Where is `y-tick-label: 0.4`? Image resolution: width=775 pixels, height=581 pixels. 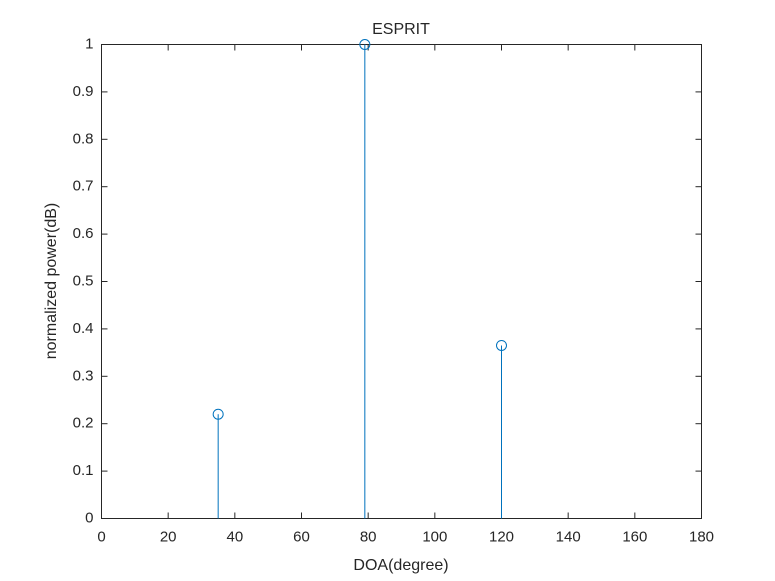 y-tick-label: 0.4 is located at coordinates (83, 328).